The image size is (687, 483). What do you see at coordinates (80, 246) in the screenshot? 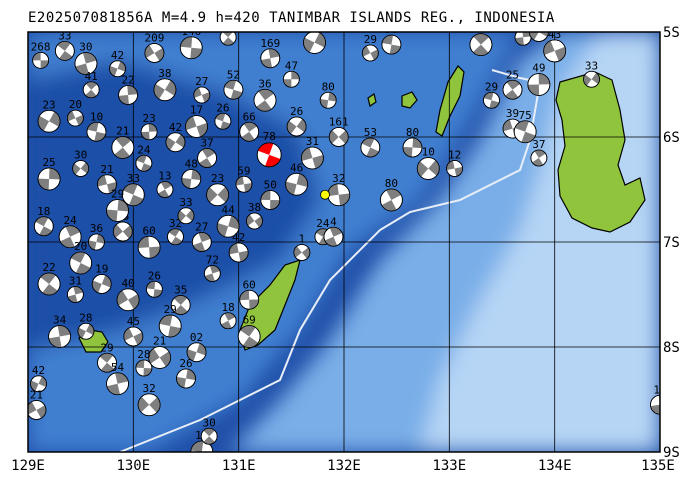
I see `event-depth-label: 20` at bounding box center [80, 246].